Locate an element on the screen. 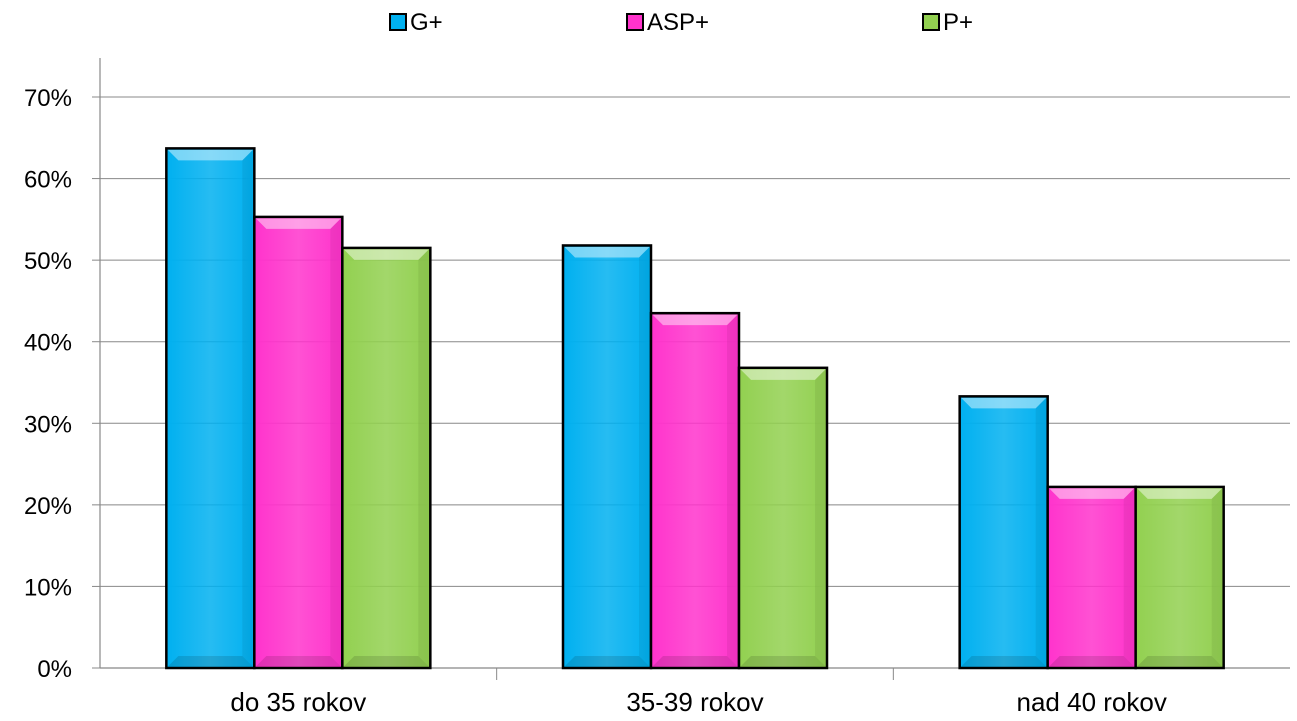 The image size is (1297, 721). legend-item-gplus: G+ is located at coordinates (416, 22).